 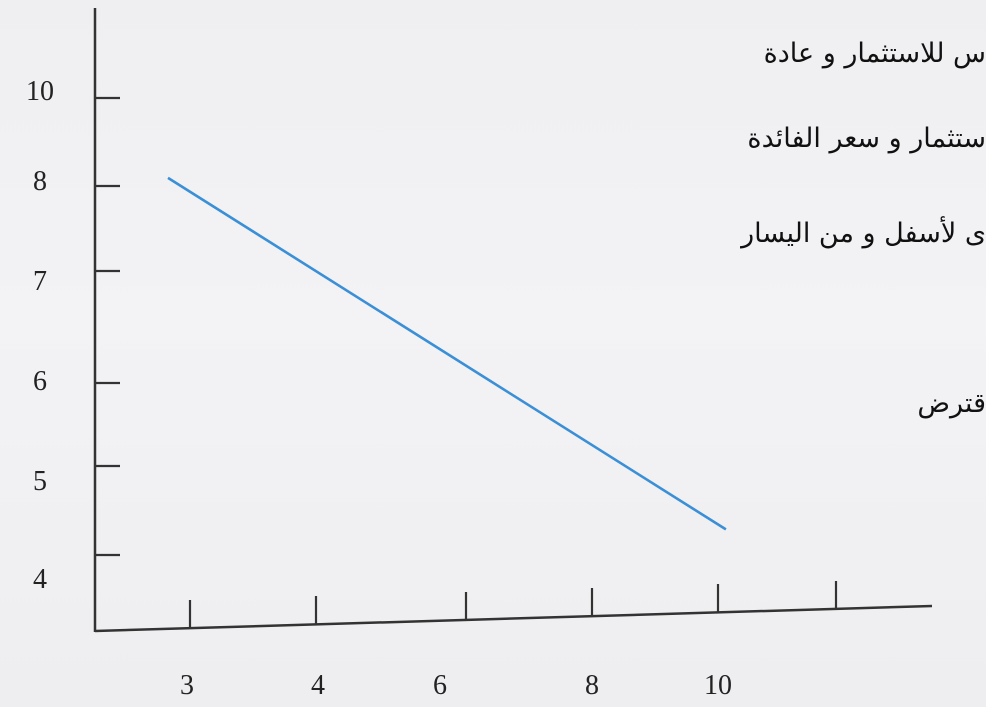 I want to click on arabic-line-3: ى لأسفل و من اليسار, so click(x=863, y=233).